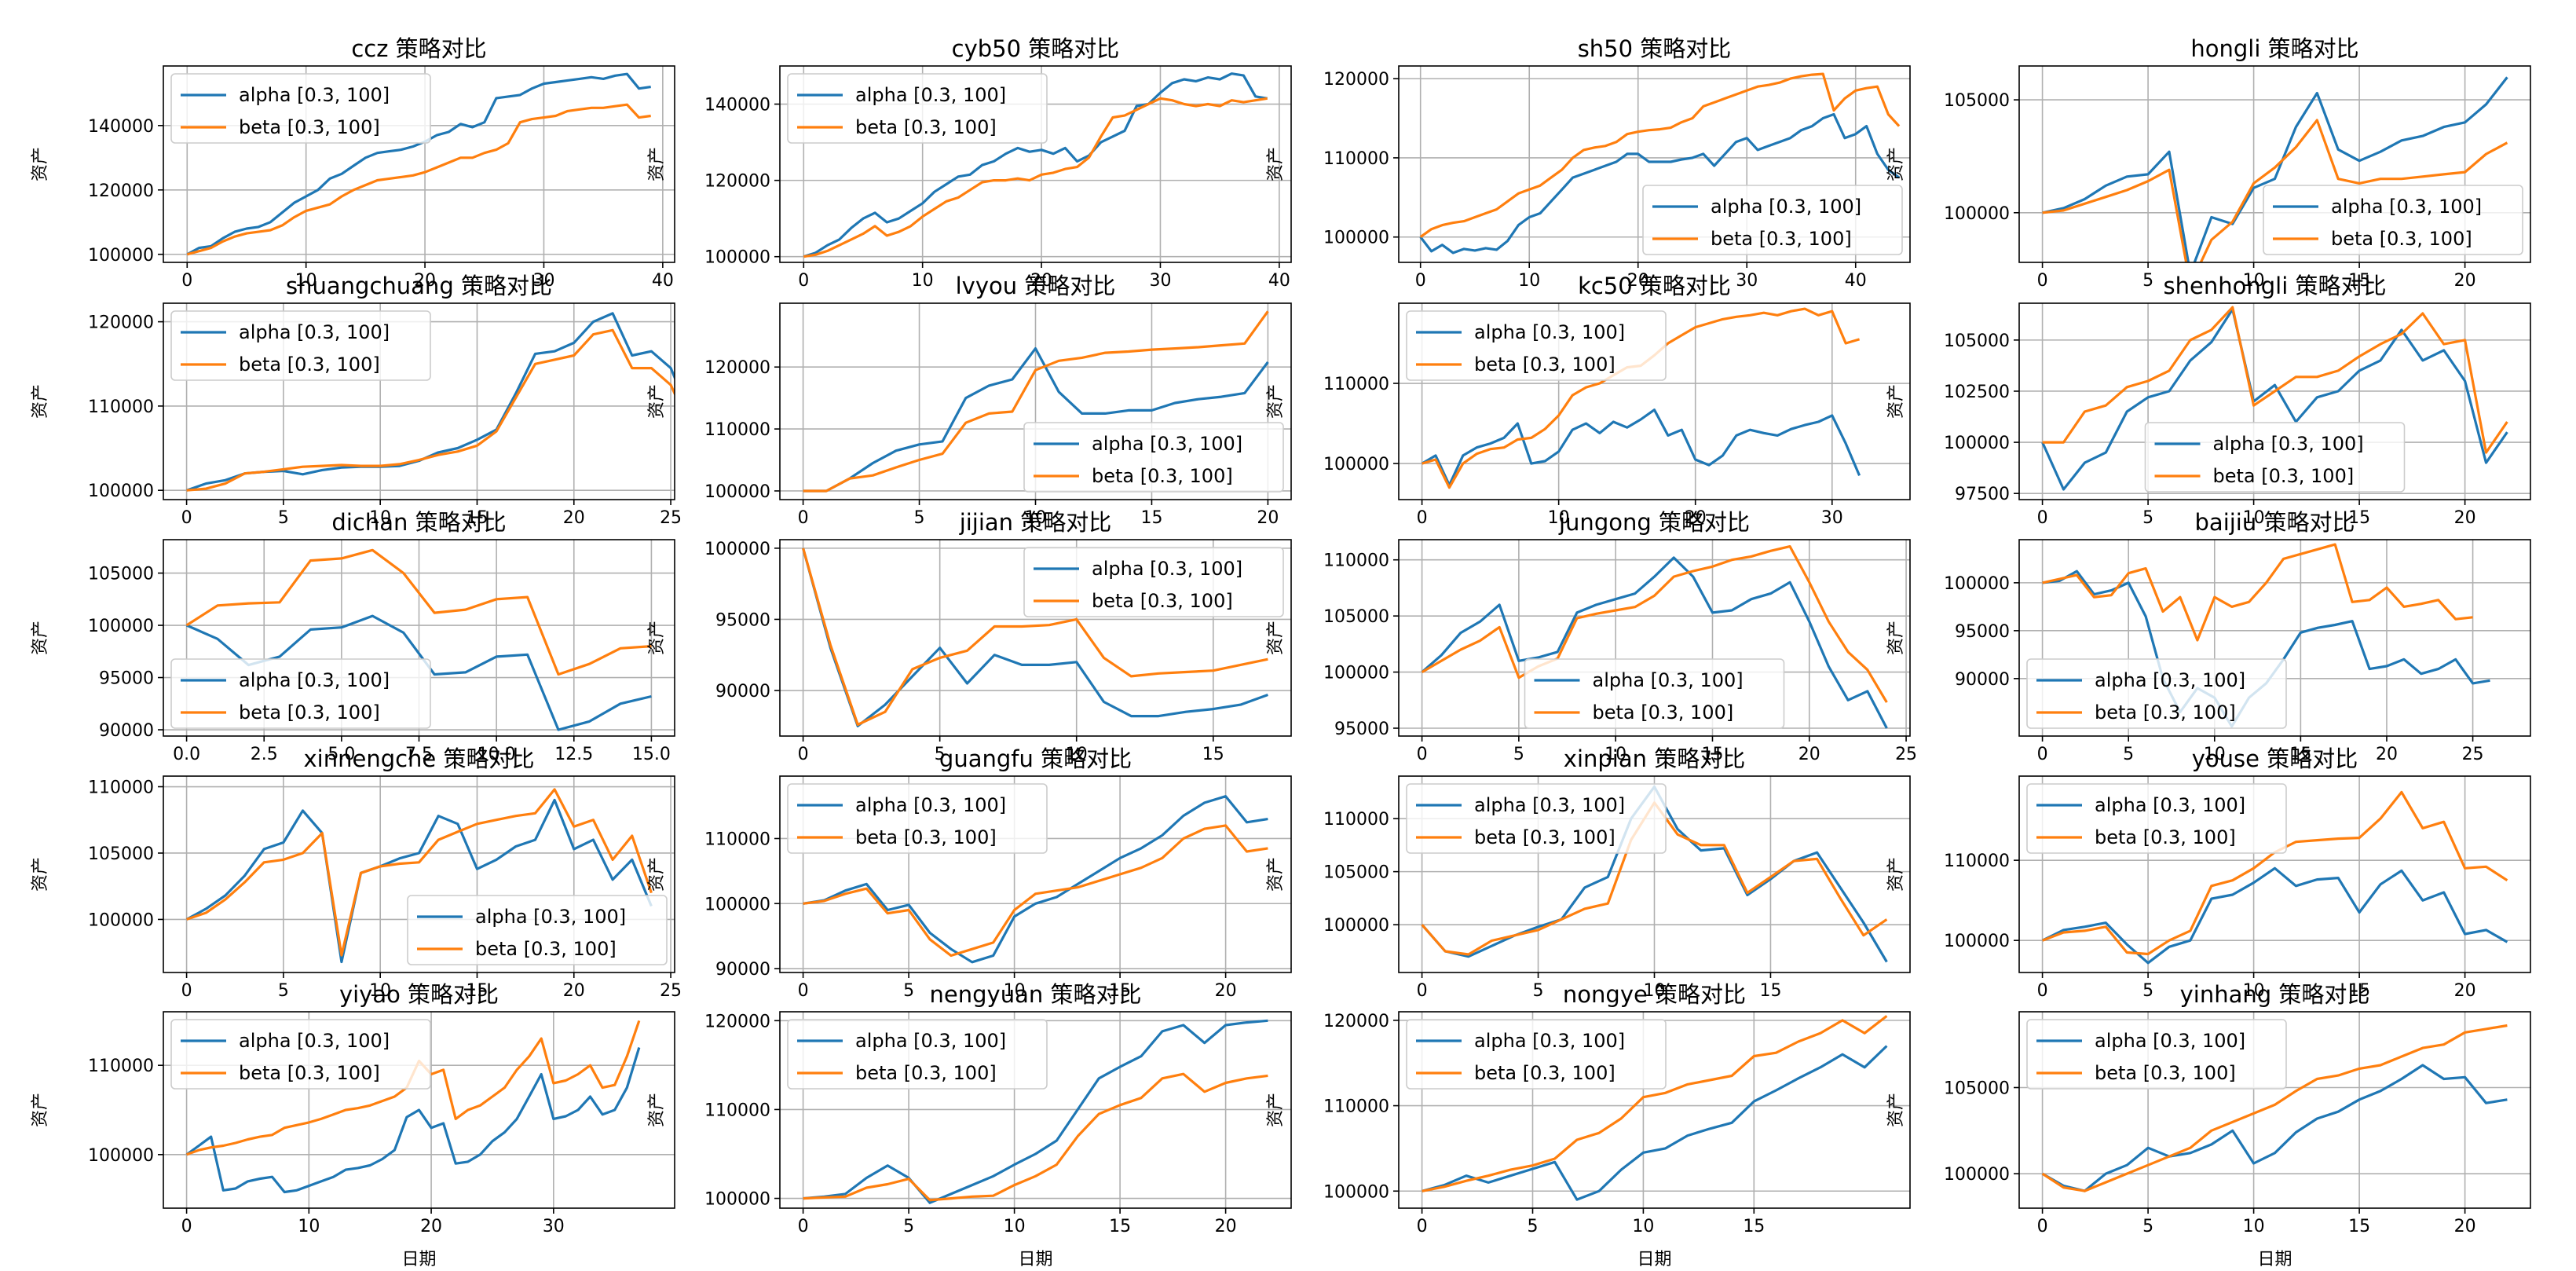  What do you see at coordinates (743, 620) in the screenshot?
I see `y-tick-label: 95000` at bounding box center [743, 620].